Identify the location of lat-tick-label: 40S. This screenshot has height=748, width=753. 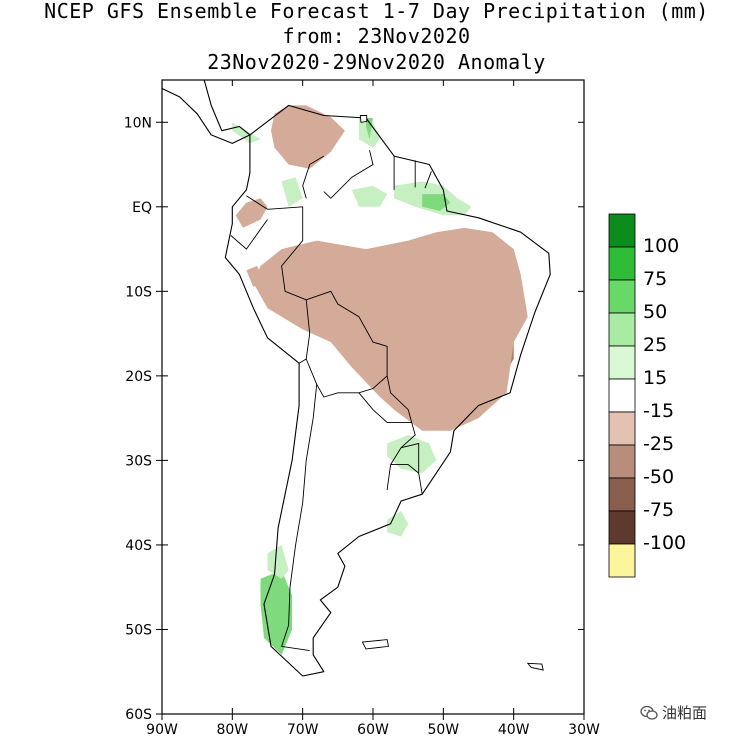
(138, 546).